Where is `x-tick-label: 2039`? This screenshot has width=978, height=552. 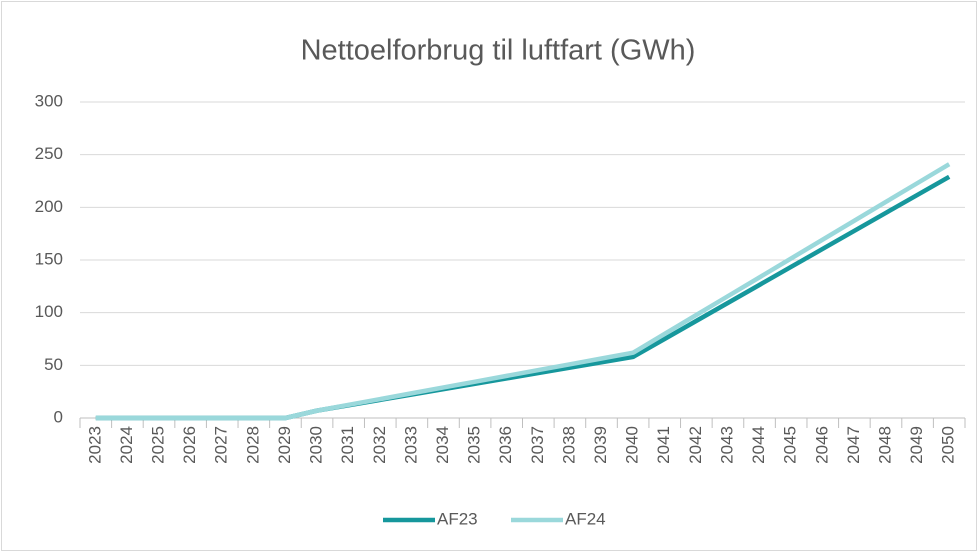 x-tick-label: 2039 is located at coordinates (600, 445).